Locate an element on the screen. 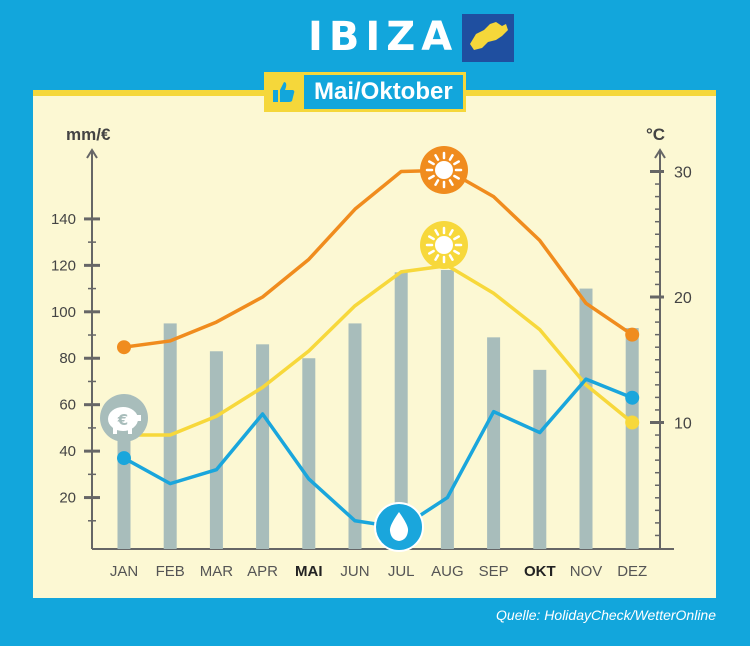  x-tick-label: DEZ is located at coordinates (632, 571).